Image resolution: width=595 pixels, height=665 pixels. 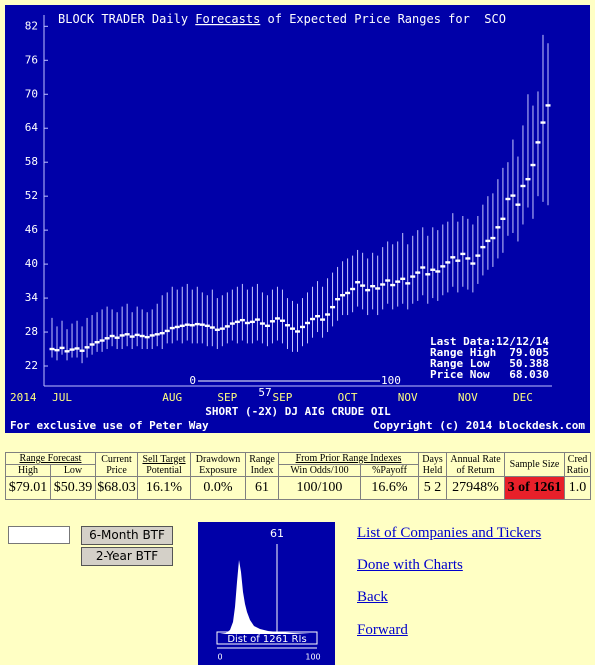 What do you see at coordinates (218, 488) in the screenshot?
I see `data-cell: 0.0%` at bounding box center [218, 488].